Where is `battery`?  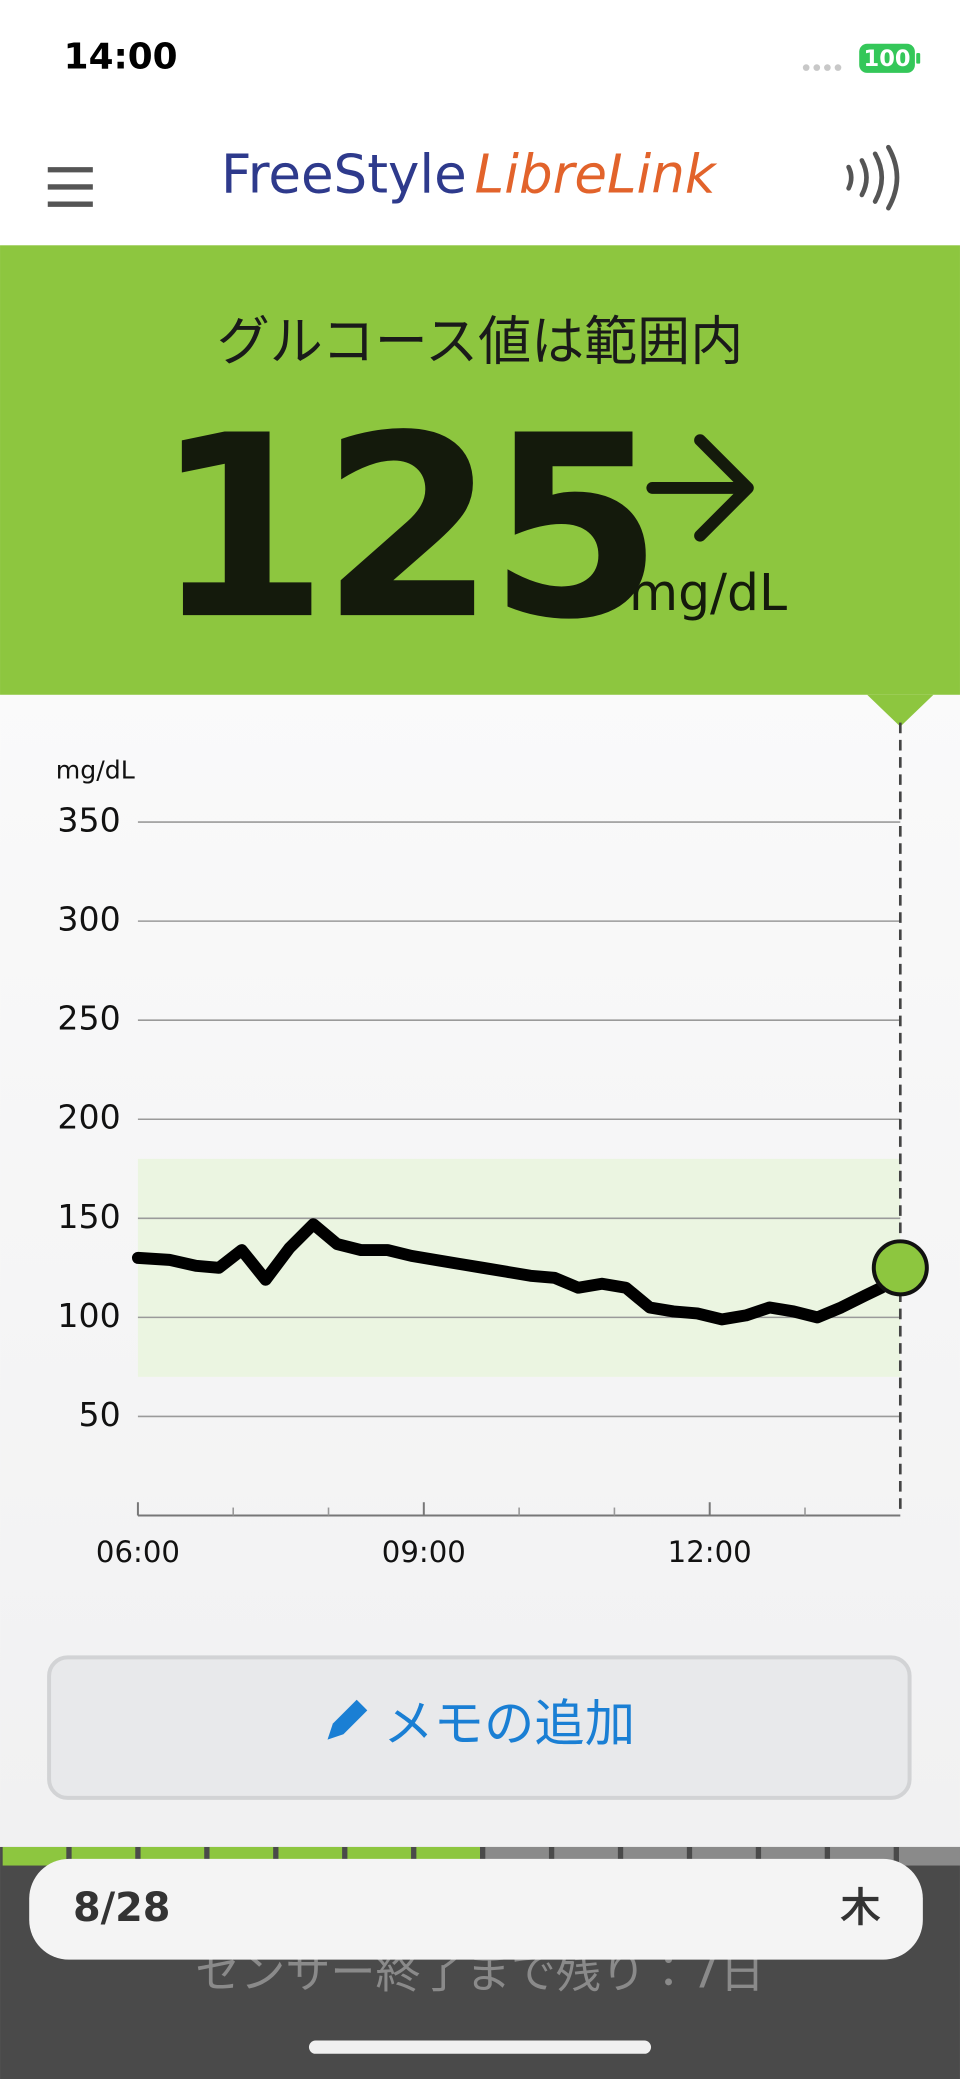
battery is located at coordinates (887, 58).